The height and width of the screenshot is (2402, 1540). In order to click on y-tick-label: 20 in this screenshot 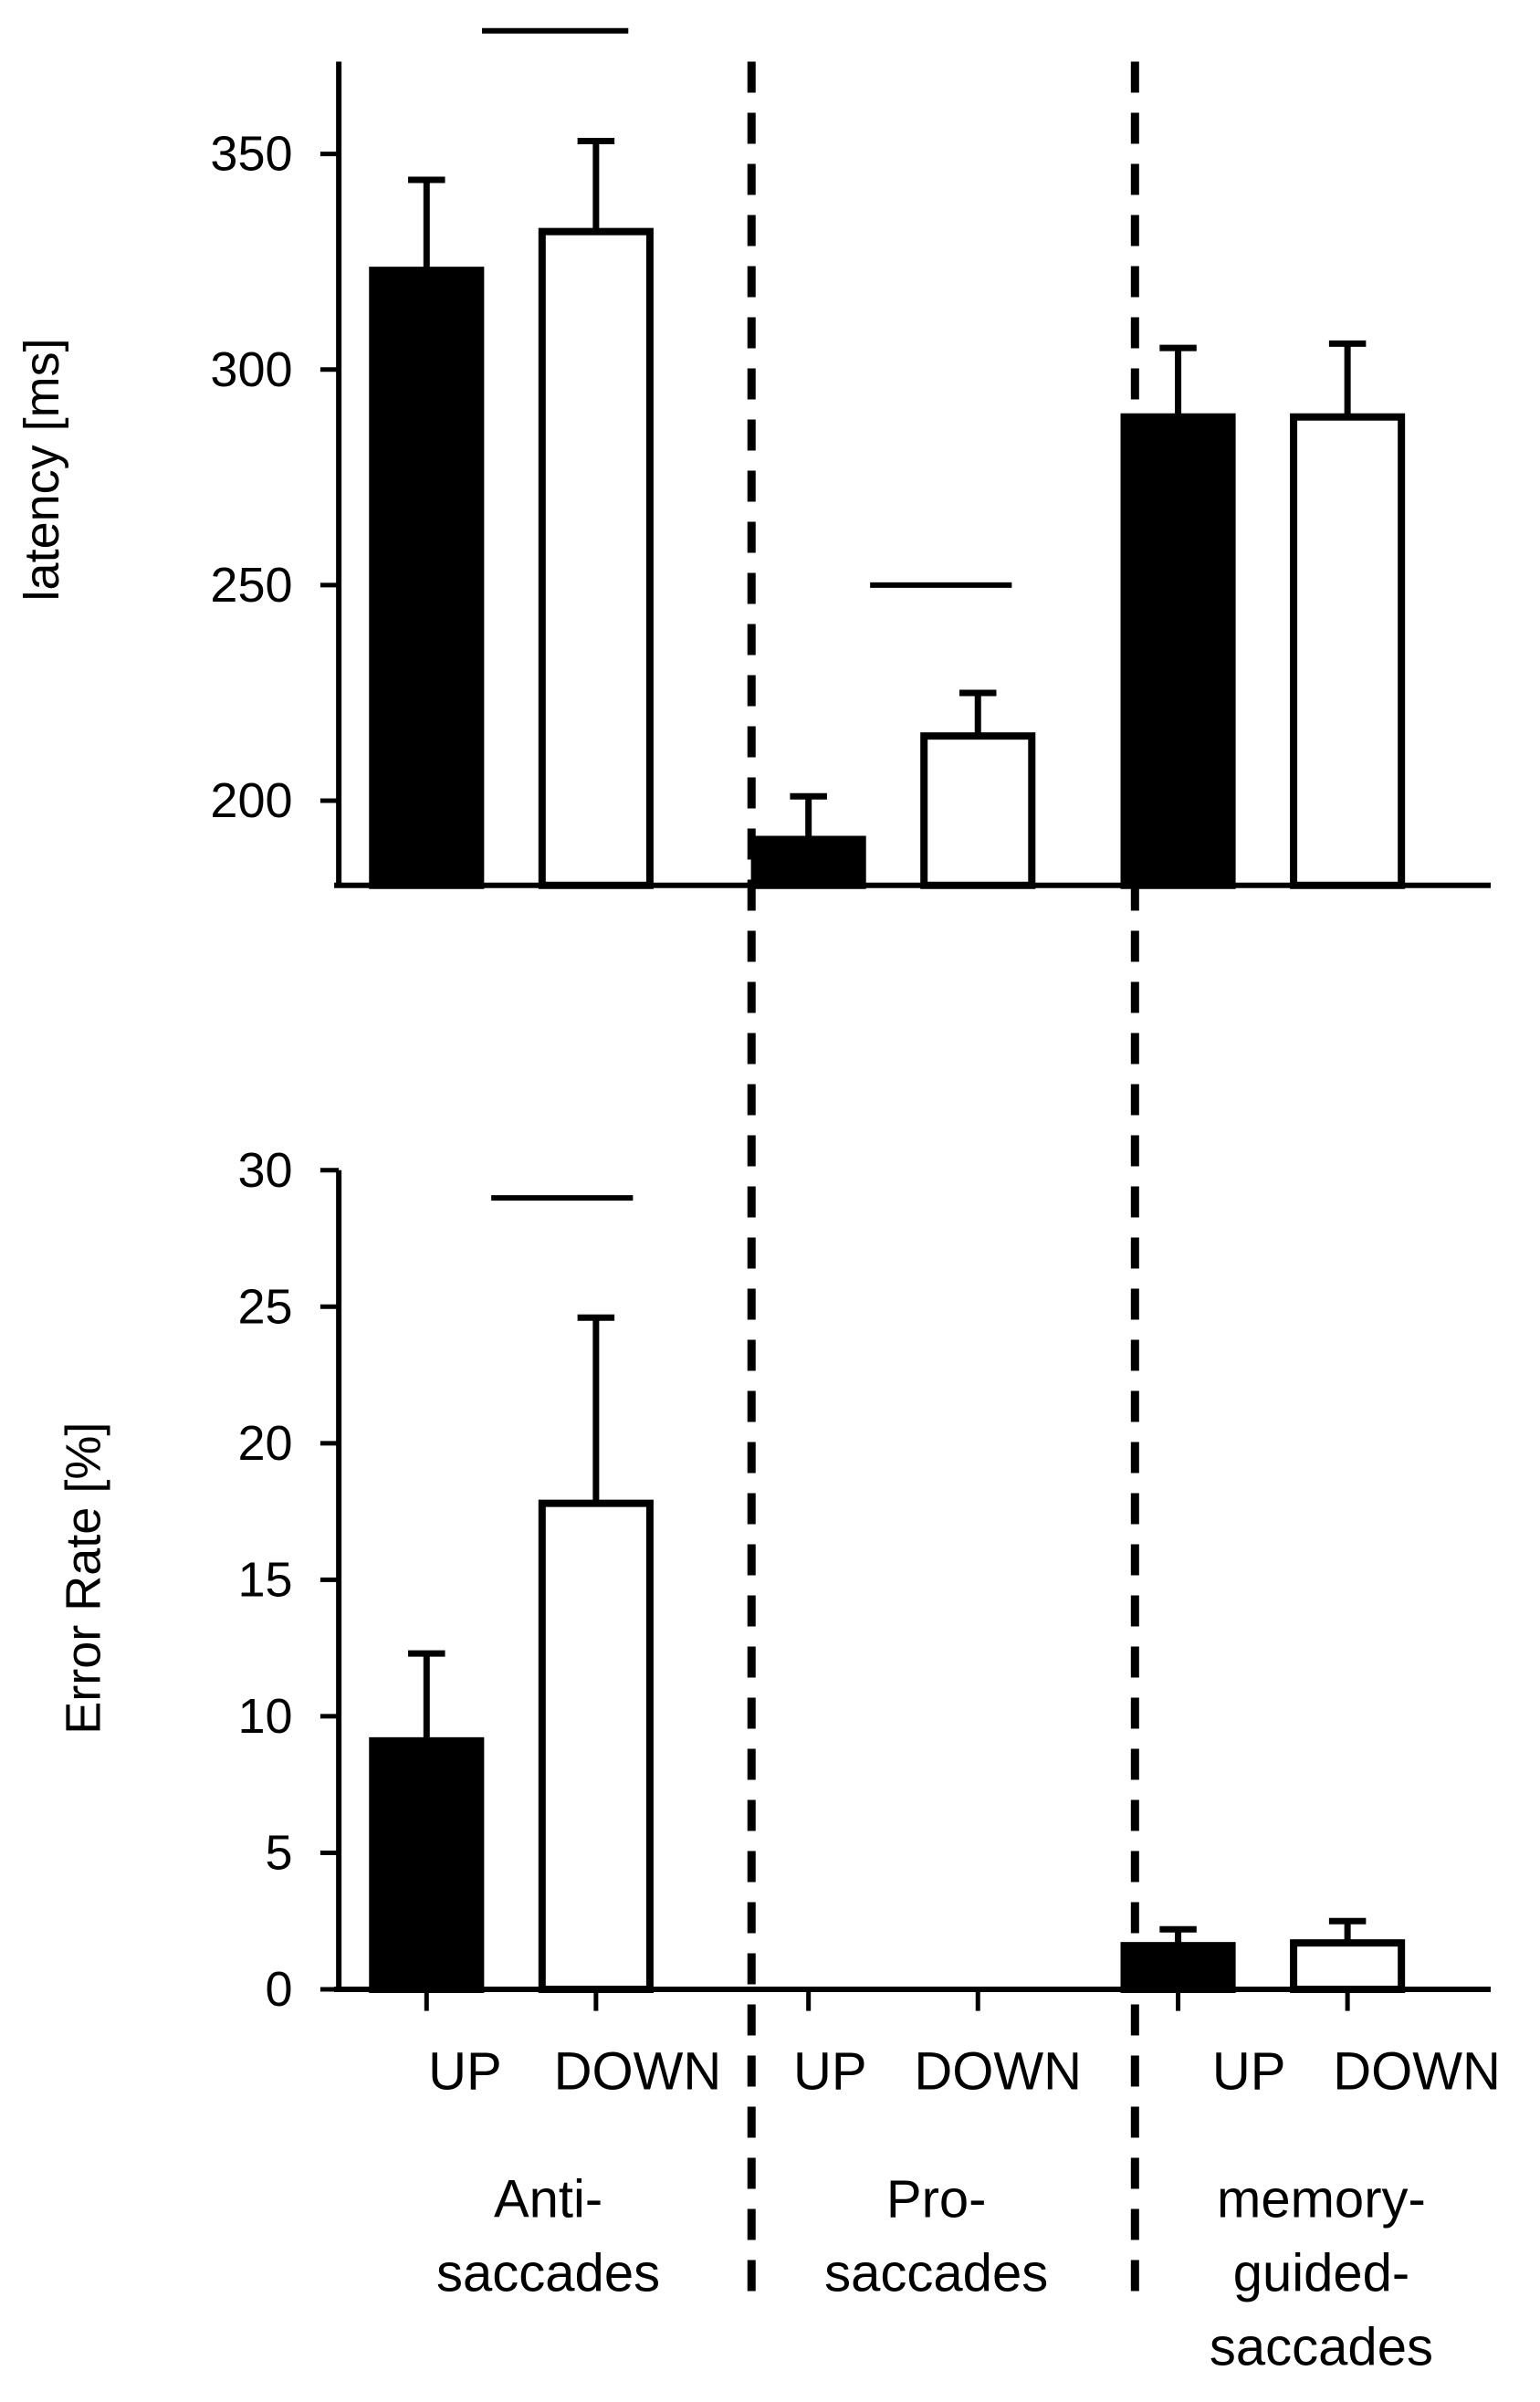, I will do `click(264, 1443)`.